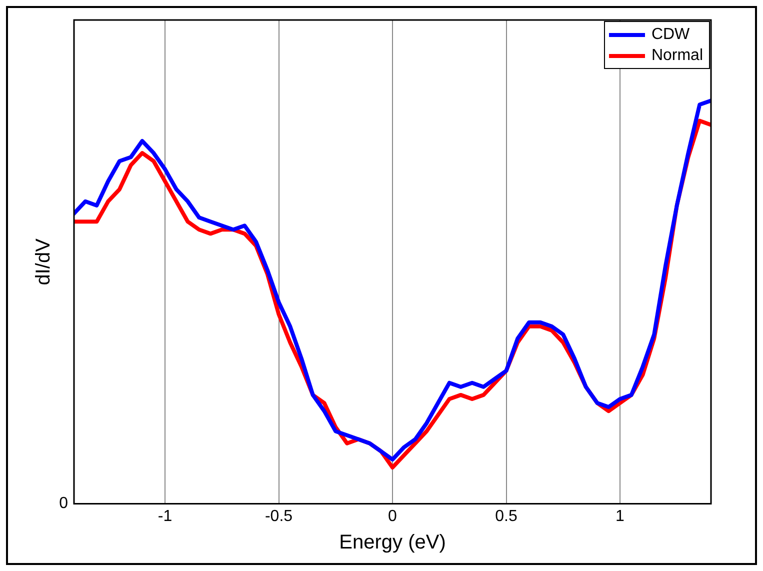 This screenshot has height=571, width=763. What do you see at coordinates (506, 516) in the screenshot?
I see `x-tick-label: 0.5` at bounding box center [506, 516].